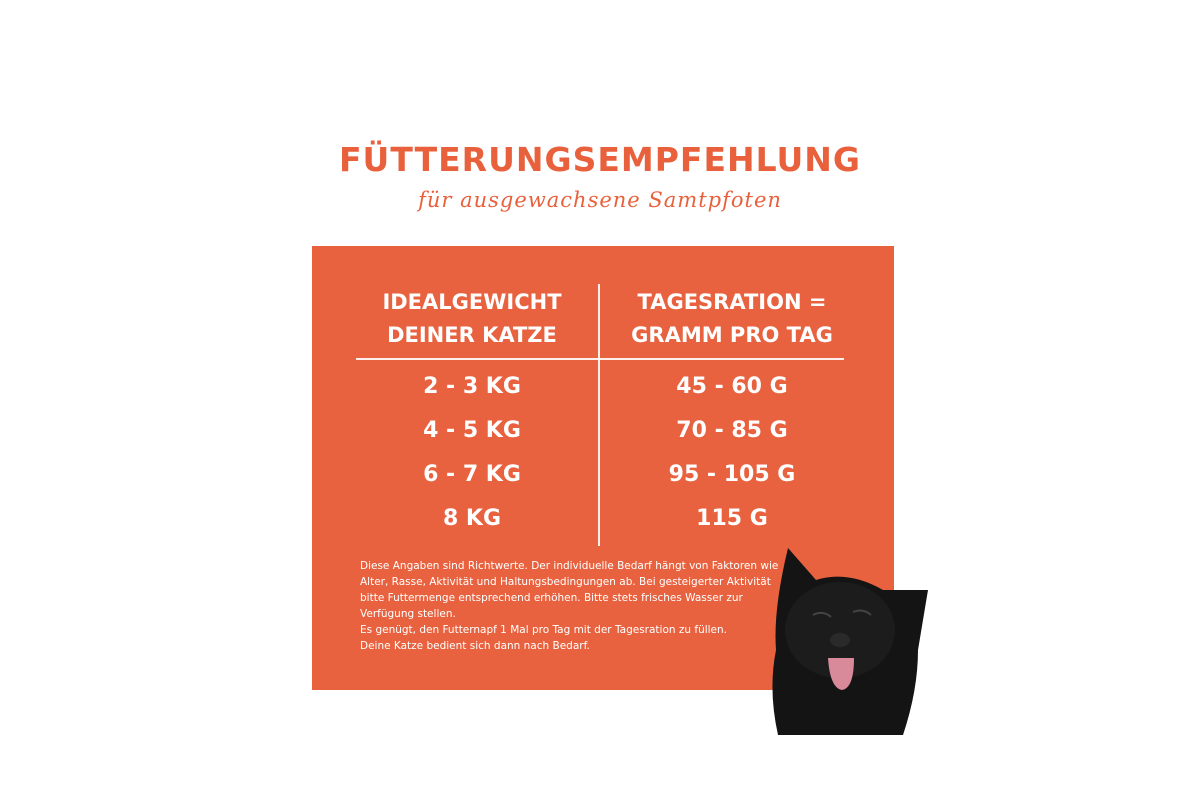 This screenshot has height=800, width=1200. Describe the element at coordinates (600, 159) in the screenshot. I see `page-title: FÜTTERUNGSEMPFEHLUNG` at that location.